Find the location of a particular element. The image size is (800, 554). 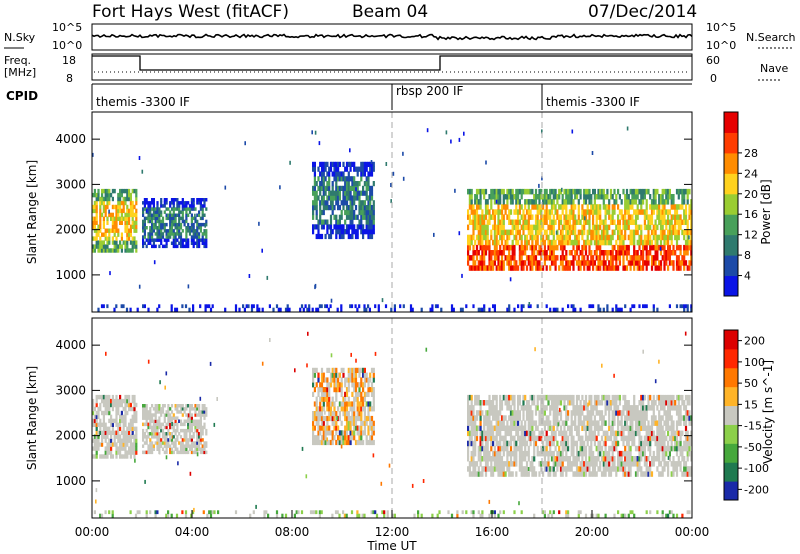

echo-speck is located at coordinates (195, 215).